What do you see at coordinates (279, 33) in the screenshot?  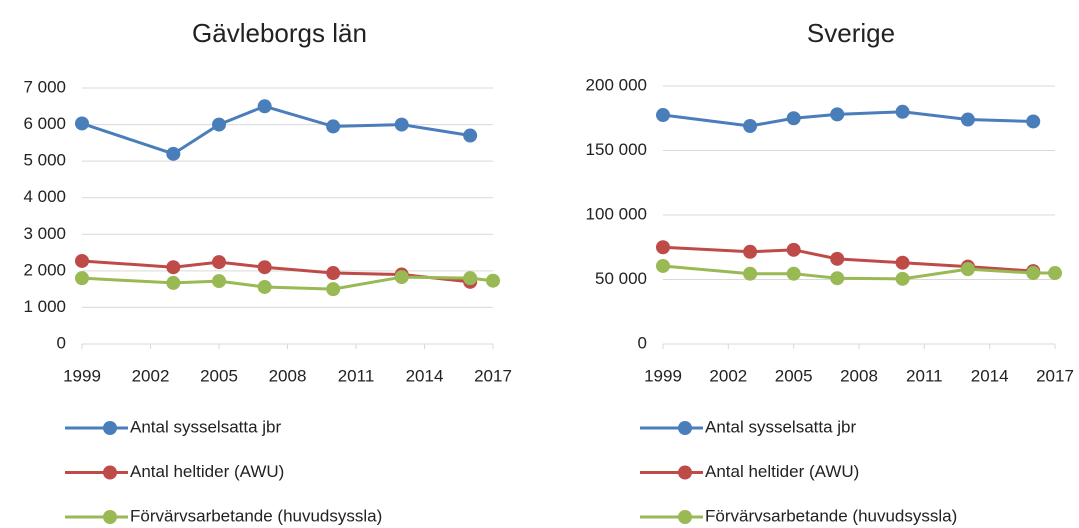 I see `chart-title: Gävleborgs län` at bounding box center [279, 33].